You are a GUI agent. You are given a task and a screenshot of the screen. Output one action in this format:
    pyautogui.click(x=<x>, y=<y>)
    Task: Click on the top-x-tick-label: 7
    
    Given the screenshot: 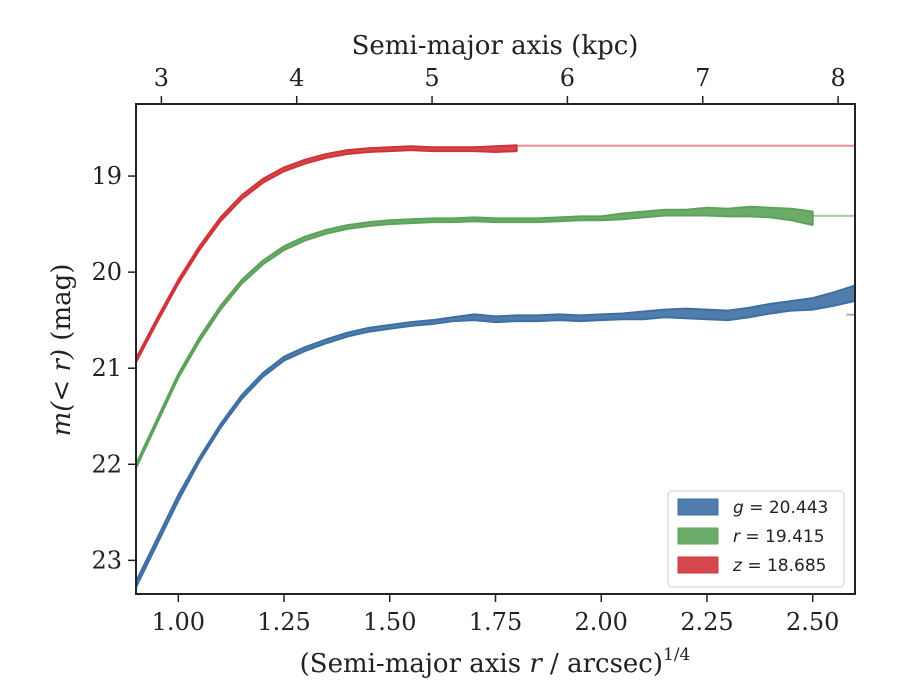 What is the action you would take?
    pyautogui.click(x=702, y=78)
    